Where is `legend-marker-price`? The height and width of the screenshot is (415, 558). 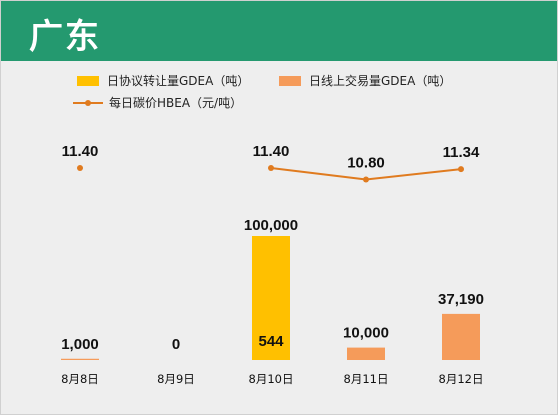
legend-marker-price is located at coordinates (88, 103).